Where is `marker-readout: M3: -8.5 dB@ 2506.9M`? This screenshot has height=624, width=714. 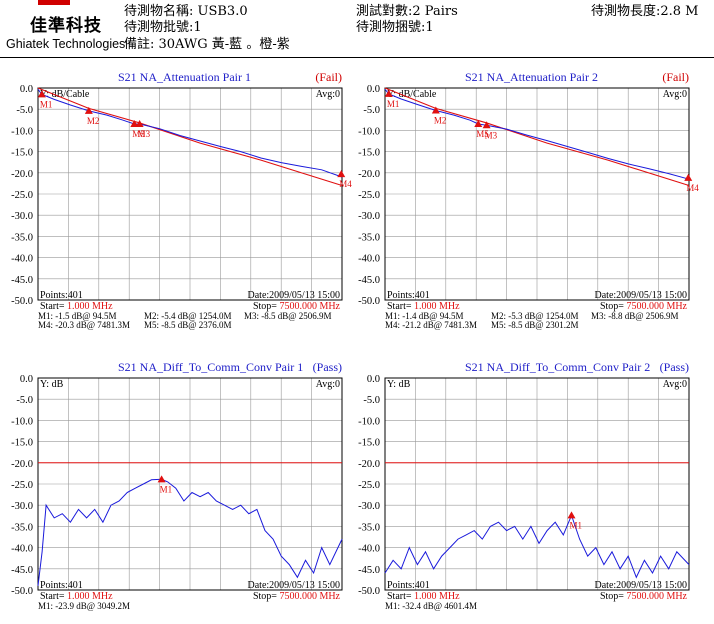
marker-readout: M3: -8.5 dB@ 2506.9M is located at coordinates (288, 316).